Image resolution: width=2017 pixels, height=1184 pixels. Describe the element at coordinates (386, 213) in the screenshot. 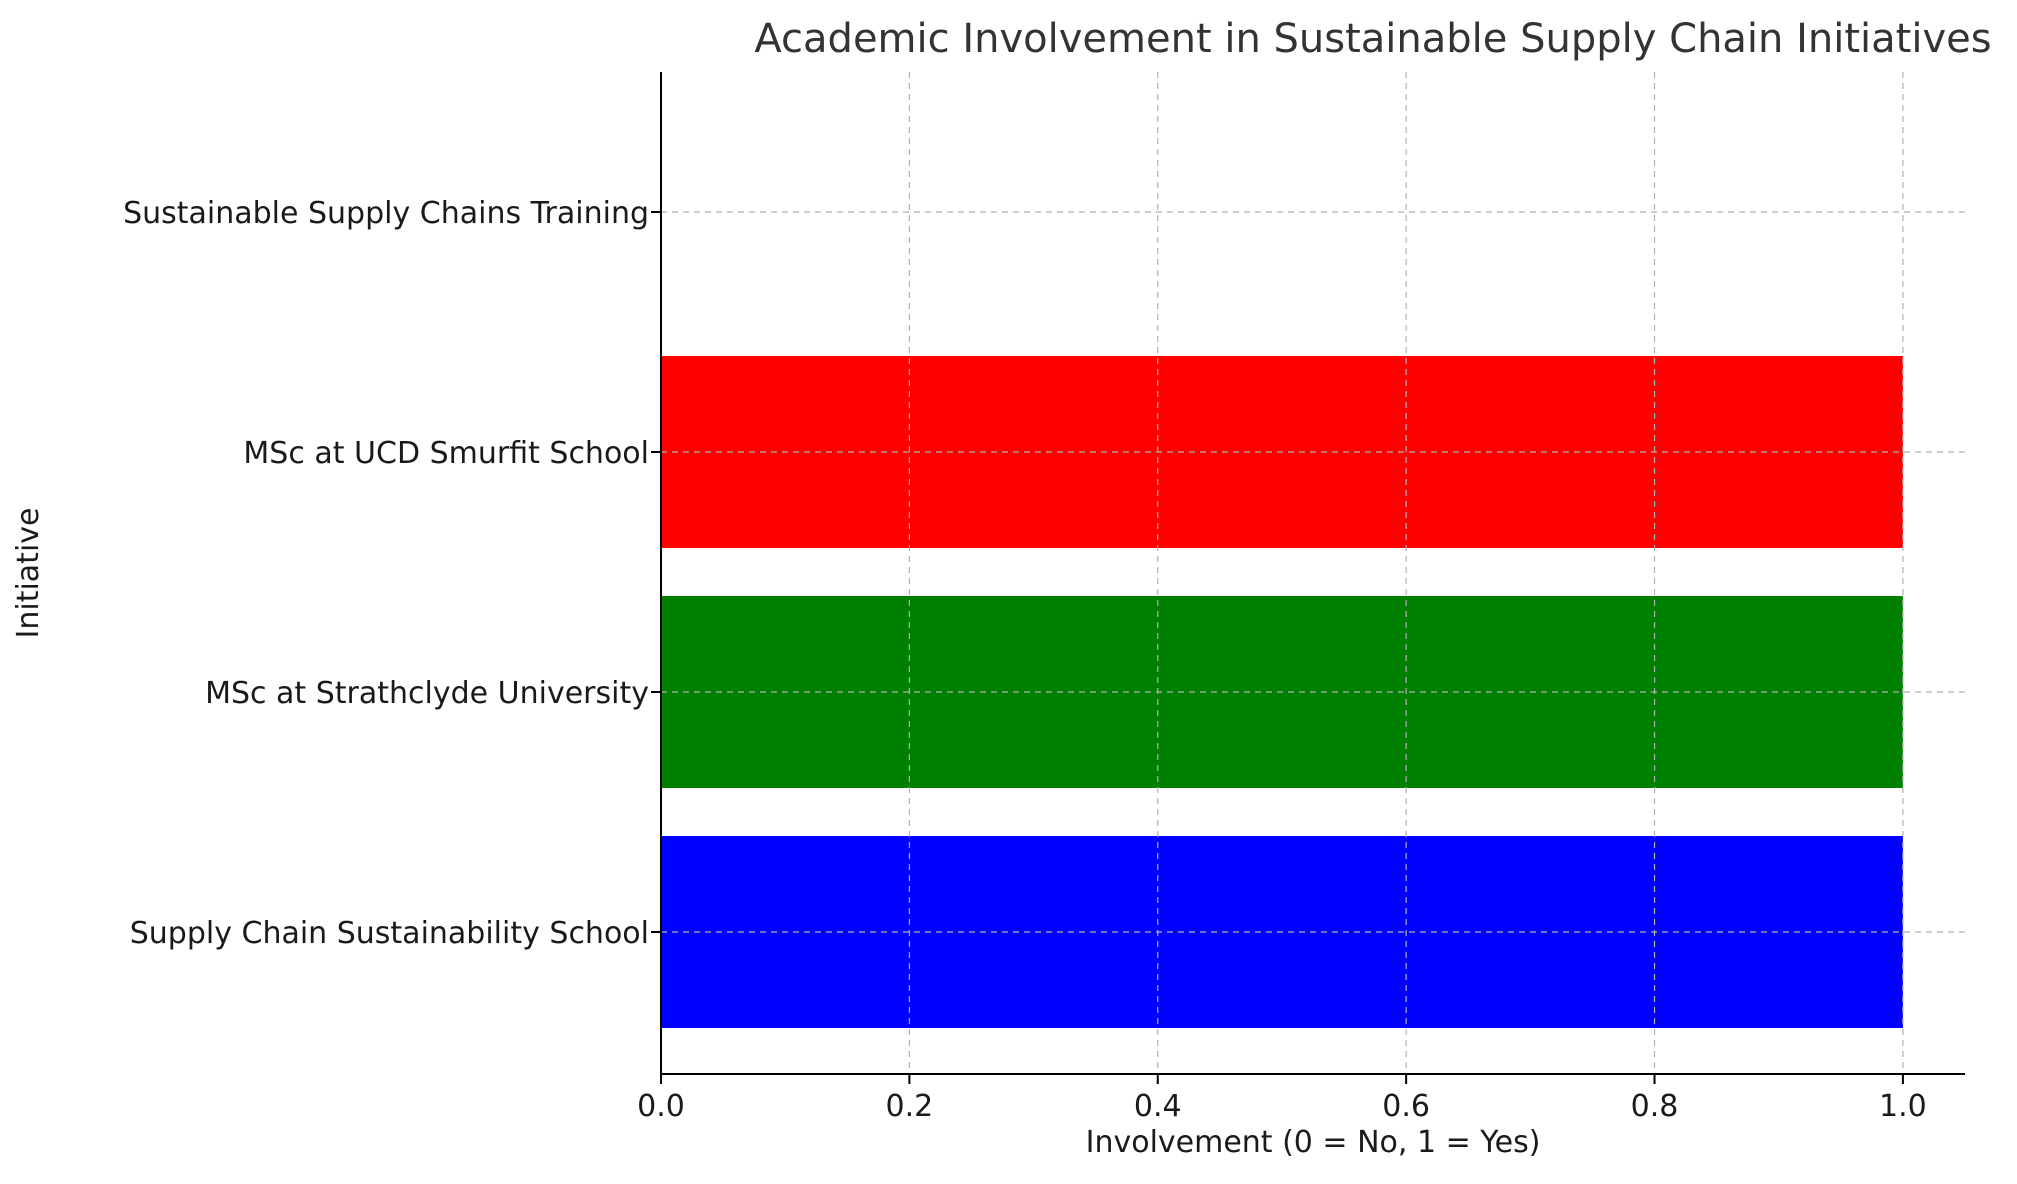

I see `y-tick-label: Sustainable Supply Chains Training` at that location.